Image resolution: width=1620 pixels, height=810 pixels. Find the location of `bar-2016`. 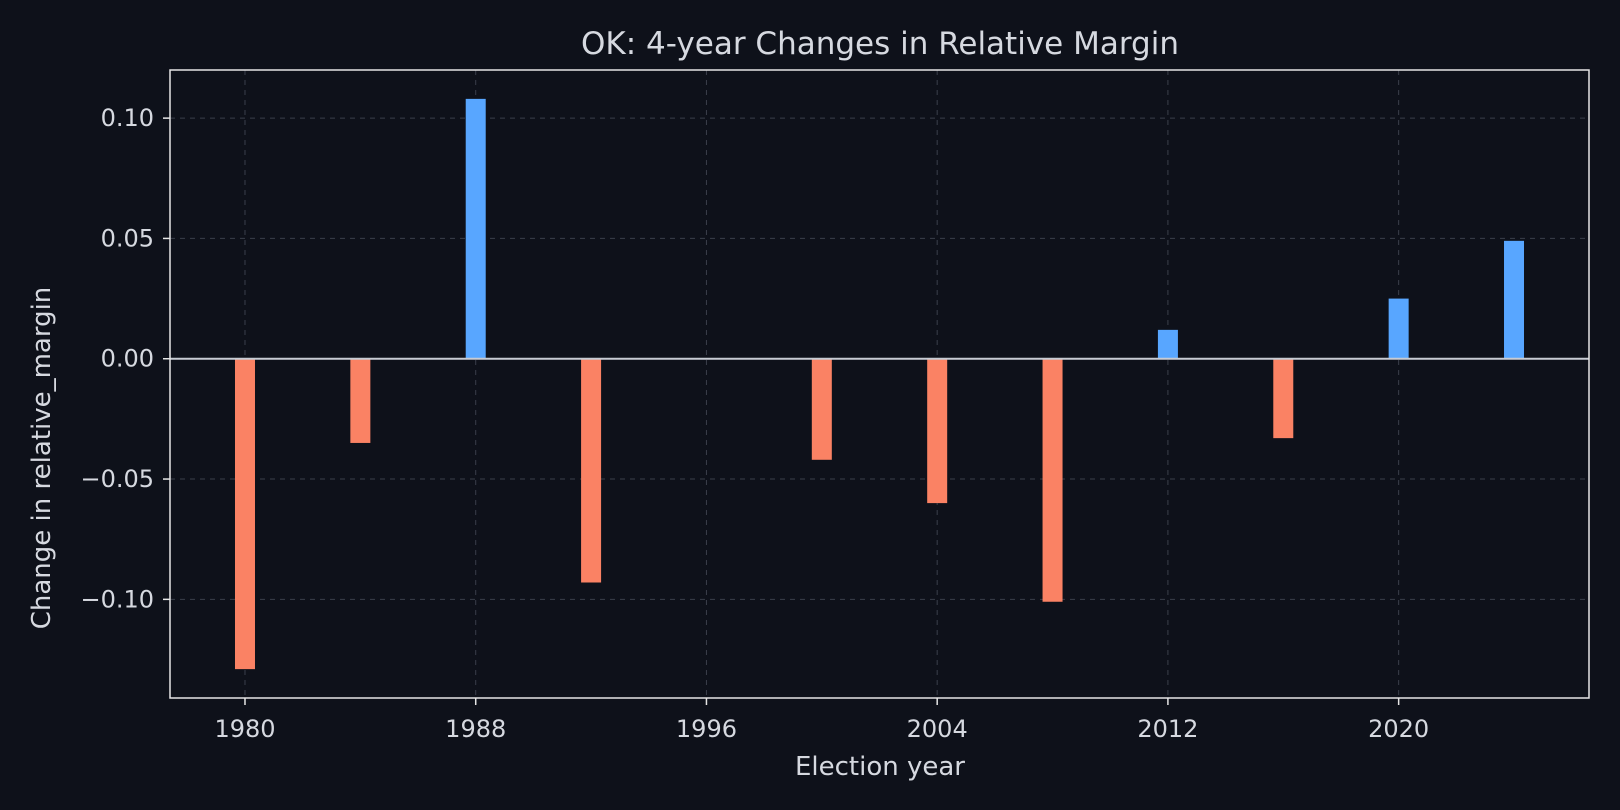

bar-2016 is located at coordinates (1283, 398).